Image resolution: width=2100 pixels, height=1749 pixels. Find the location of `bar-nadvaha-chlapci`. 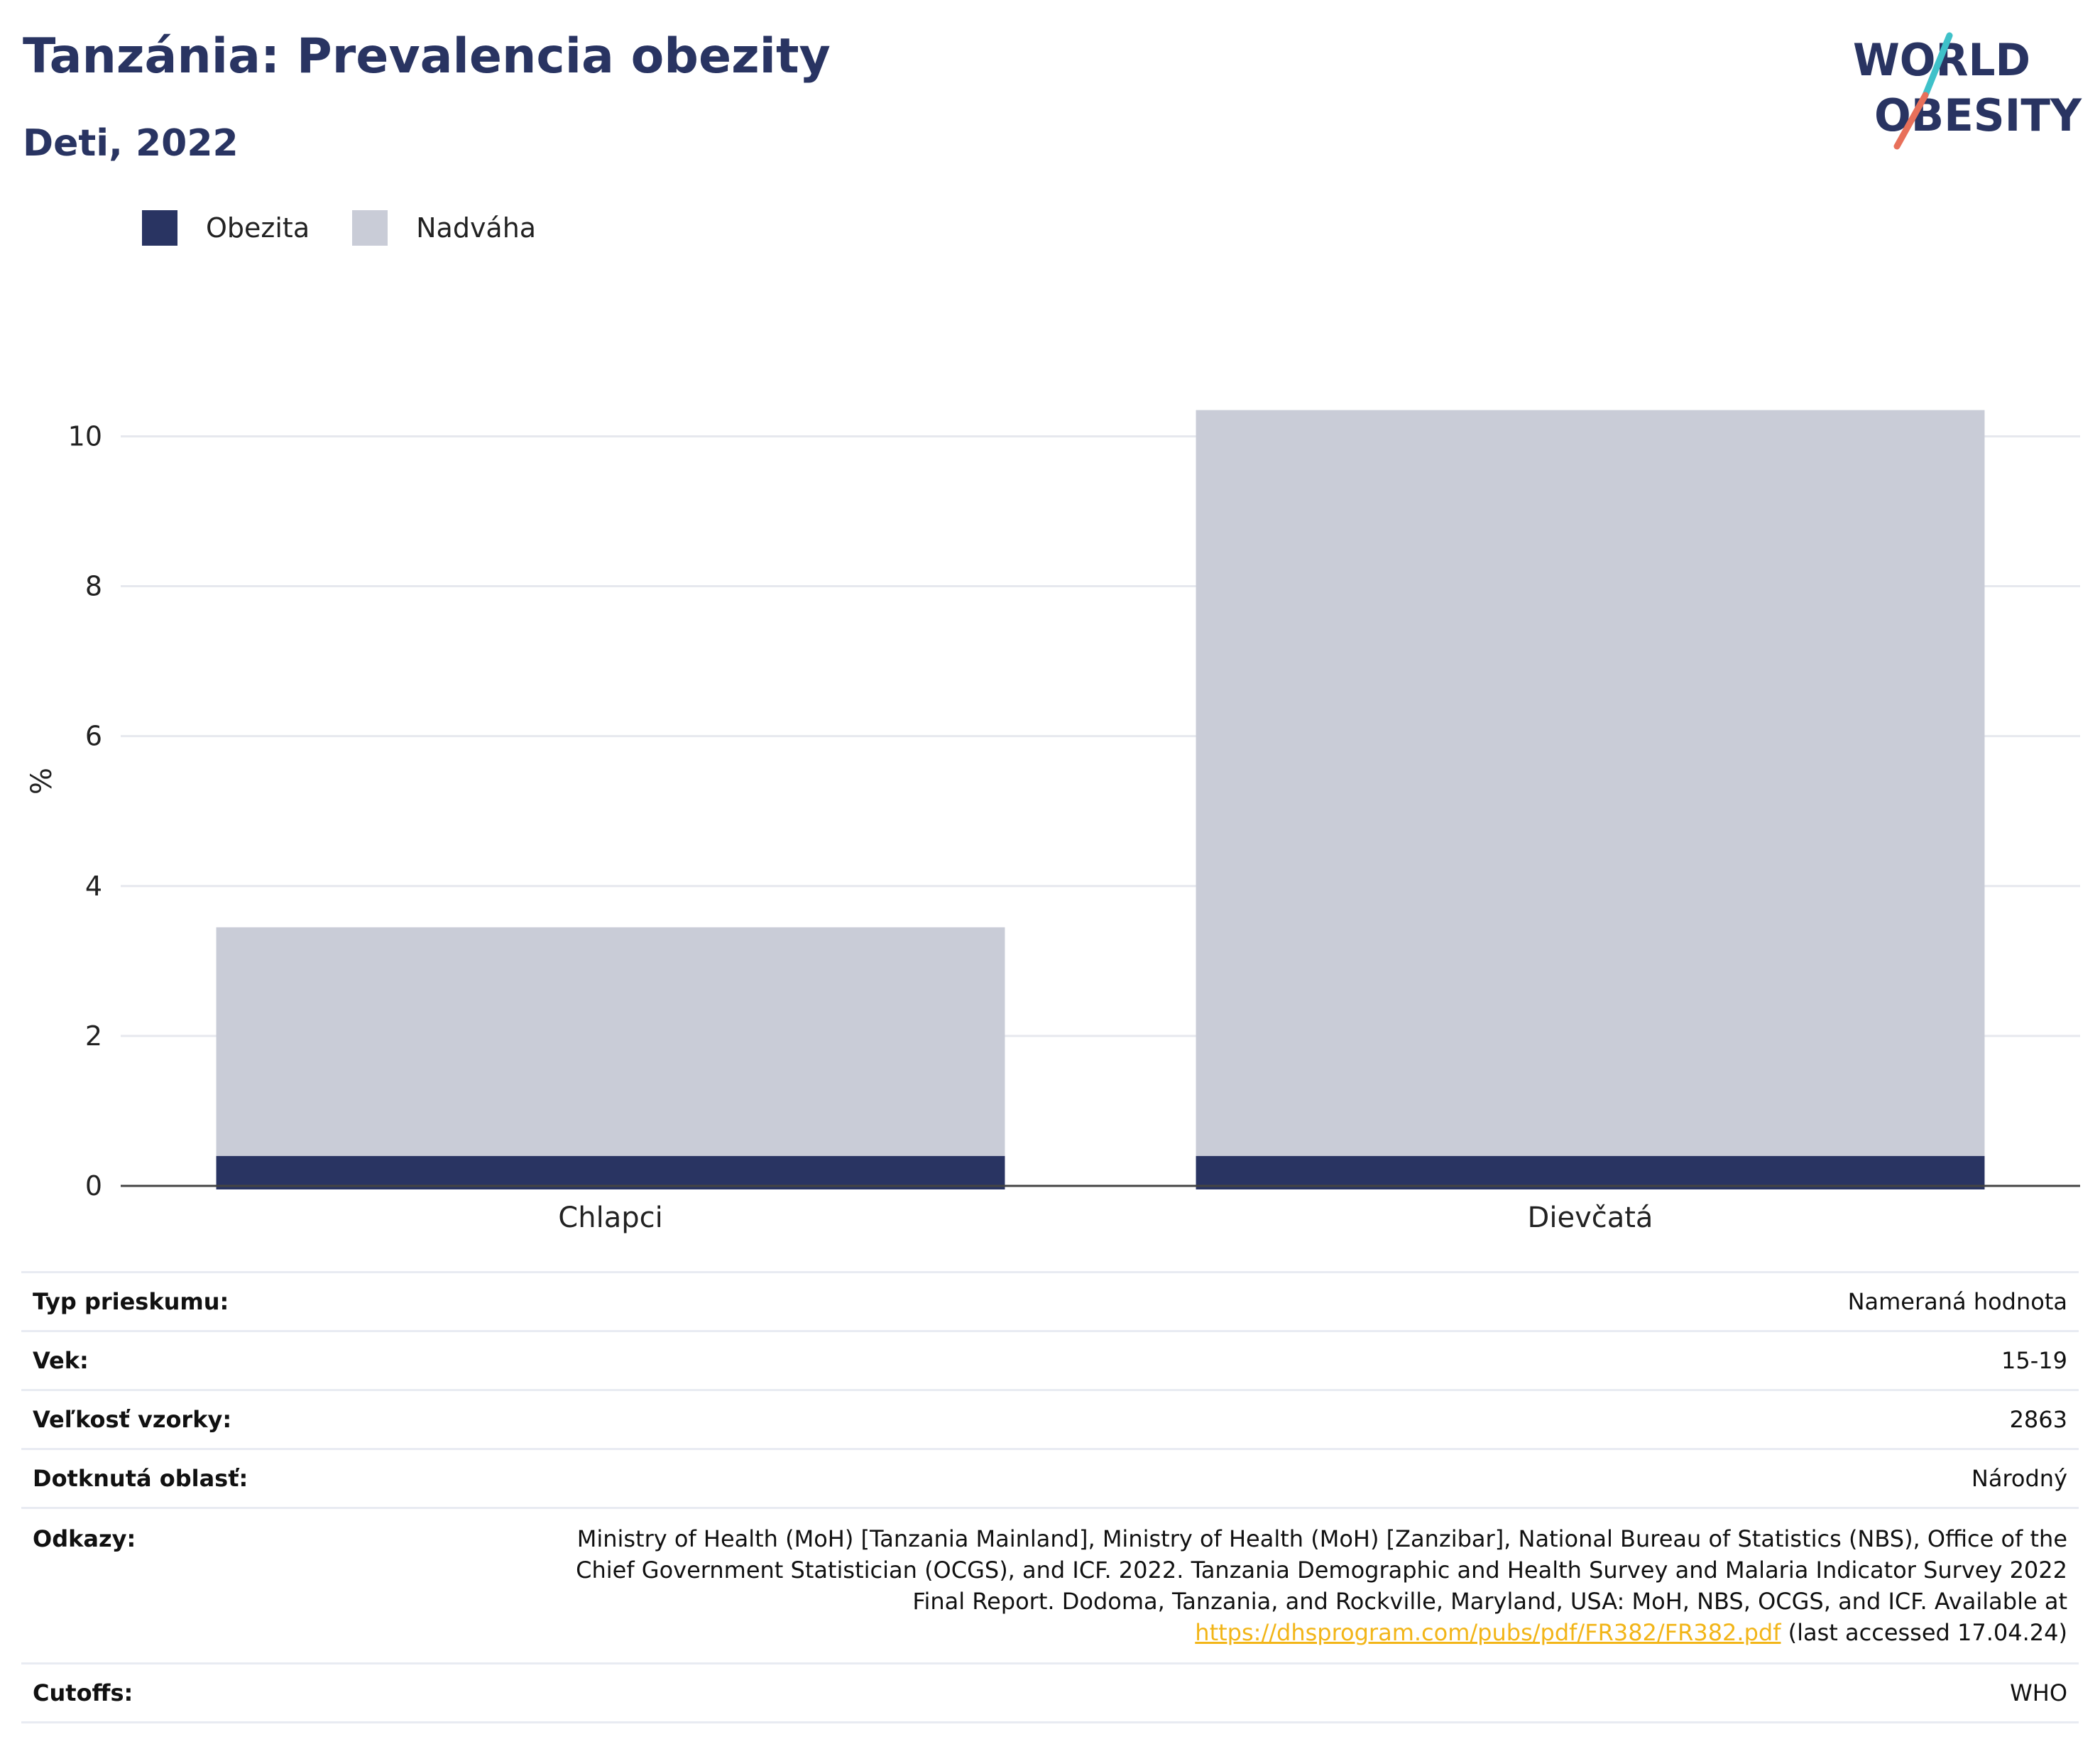

bar-nadvaha-chlapci is located at coordinates (610, 1041).